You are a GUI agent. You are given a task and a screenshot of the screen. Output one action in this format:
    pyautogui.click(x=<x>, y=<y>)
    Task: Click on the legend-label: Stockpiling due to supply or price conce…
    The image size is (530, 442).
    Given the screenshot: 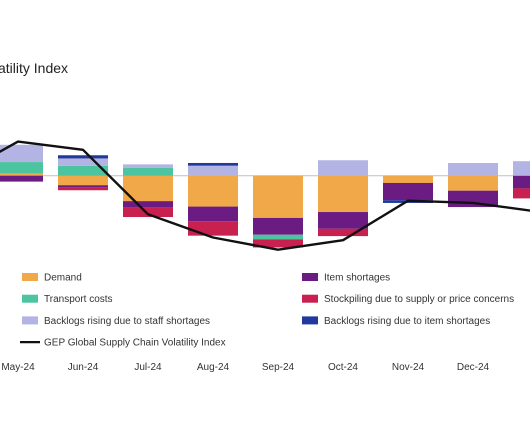 What is the action you would take?
    pyautogui.click(x=419, y=299)
    